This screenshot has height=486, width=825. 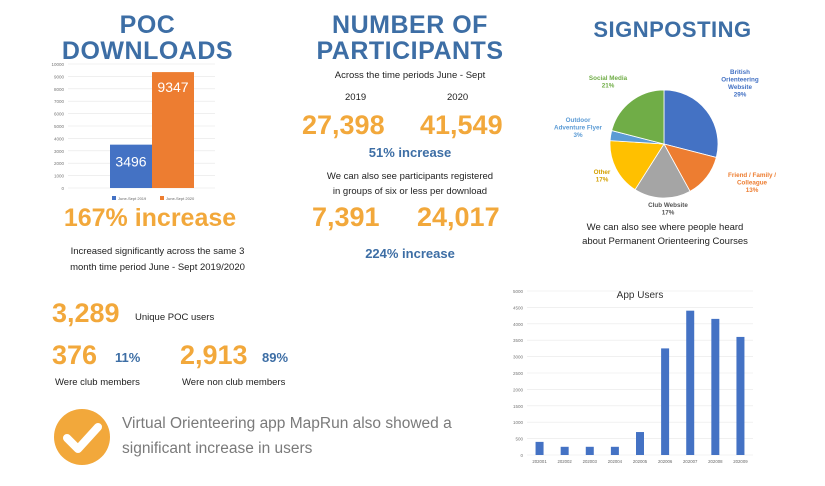 I want to click on pie-slice-label: Friend / Family / Colleague 13%, so click(x=752, y=183).